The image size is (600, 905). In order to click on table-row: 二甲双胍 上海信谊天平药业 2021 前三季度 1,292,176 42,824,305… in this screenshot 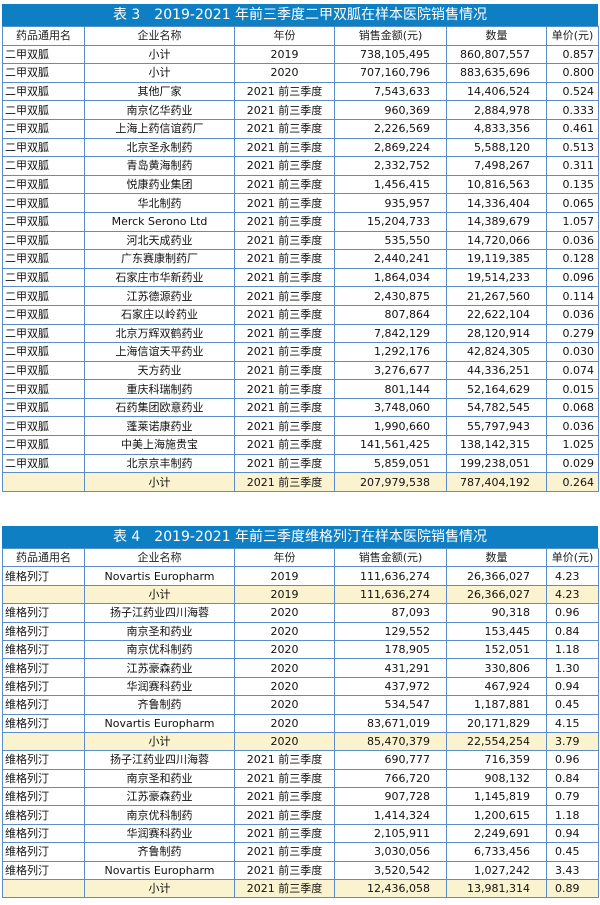, I will do `click(300, 352)`.